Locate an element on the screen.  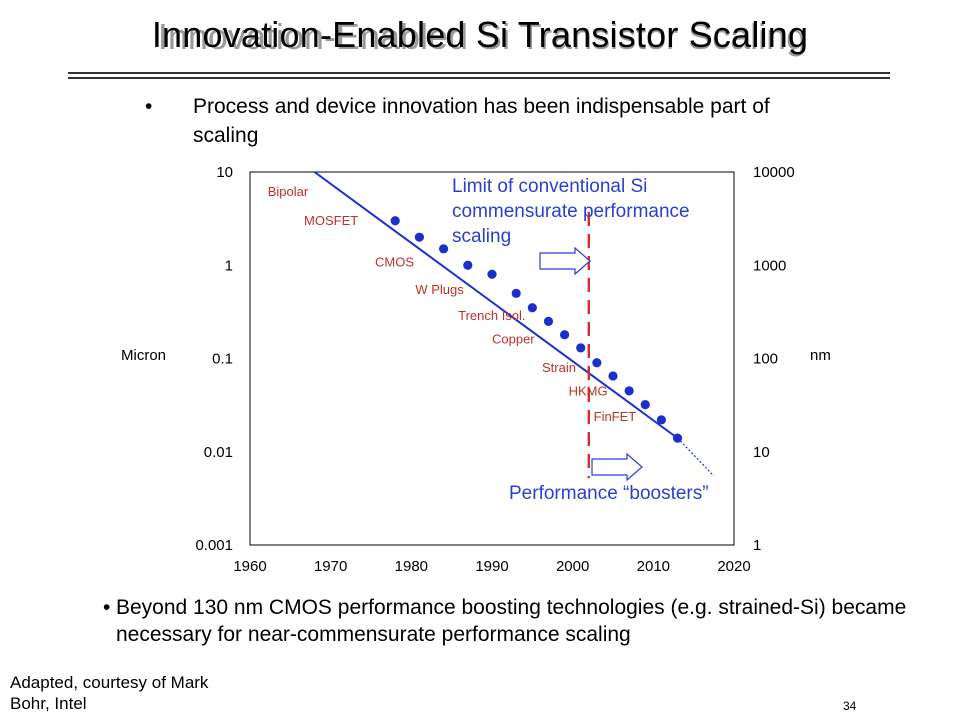
boosters-annotation: Performance “boosters” is located at coordinates (609, 493).